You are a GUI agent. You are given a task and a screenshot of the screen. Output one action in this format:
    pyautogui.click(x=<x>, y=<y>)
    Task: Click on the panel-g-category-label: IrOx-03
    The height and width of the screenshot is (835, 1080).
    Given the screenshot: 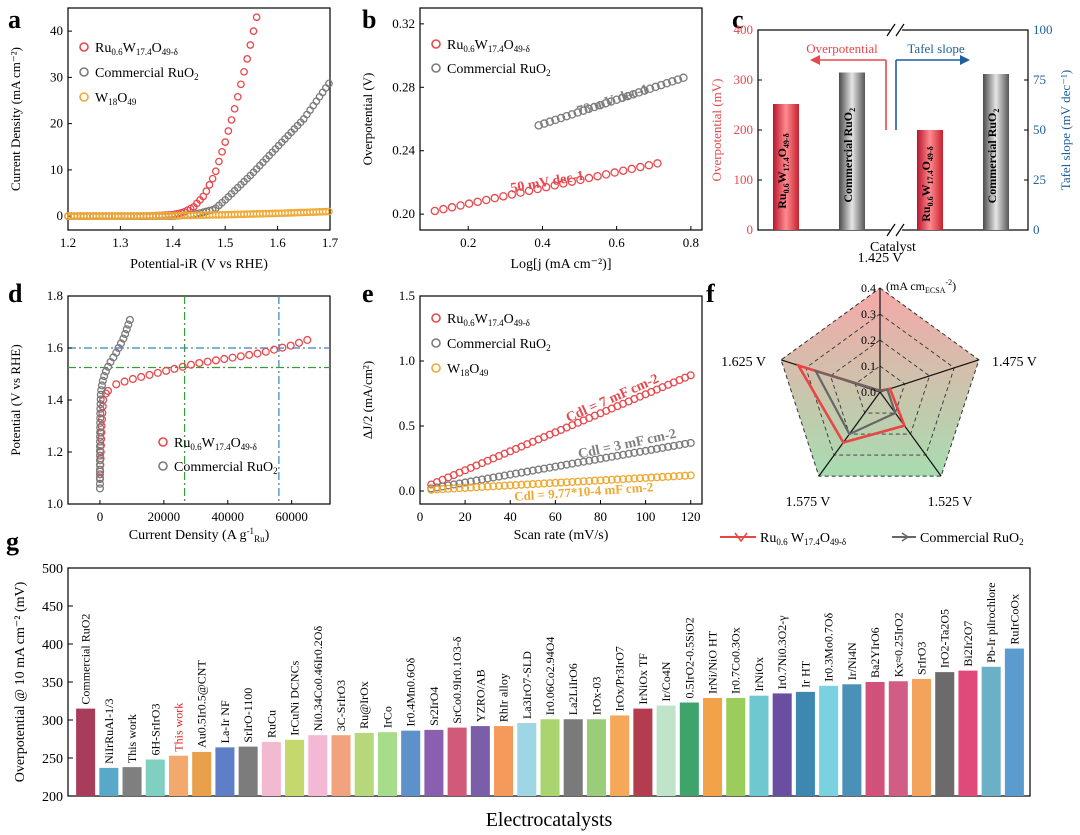 What is the action you would take?
    pyautogui.click(x=596, y=696)
    